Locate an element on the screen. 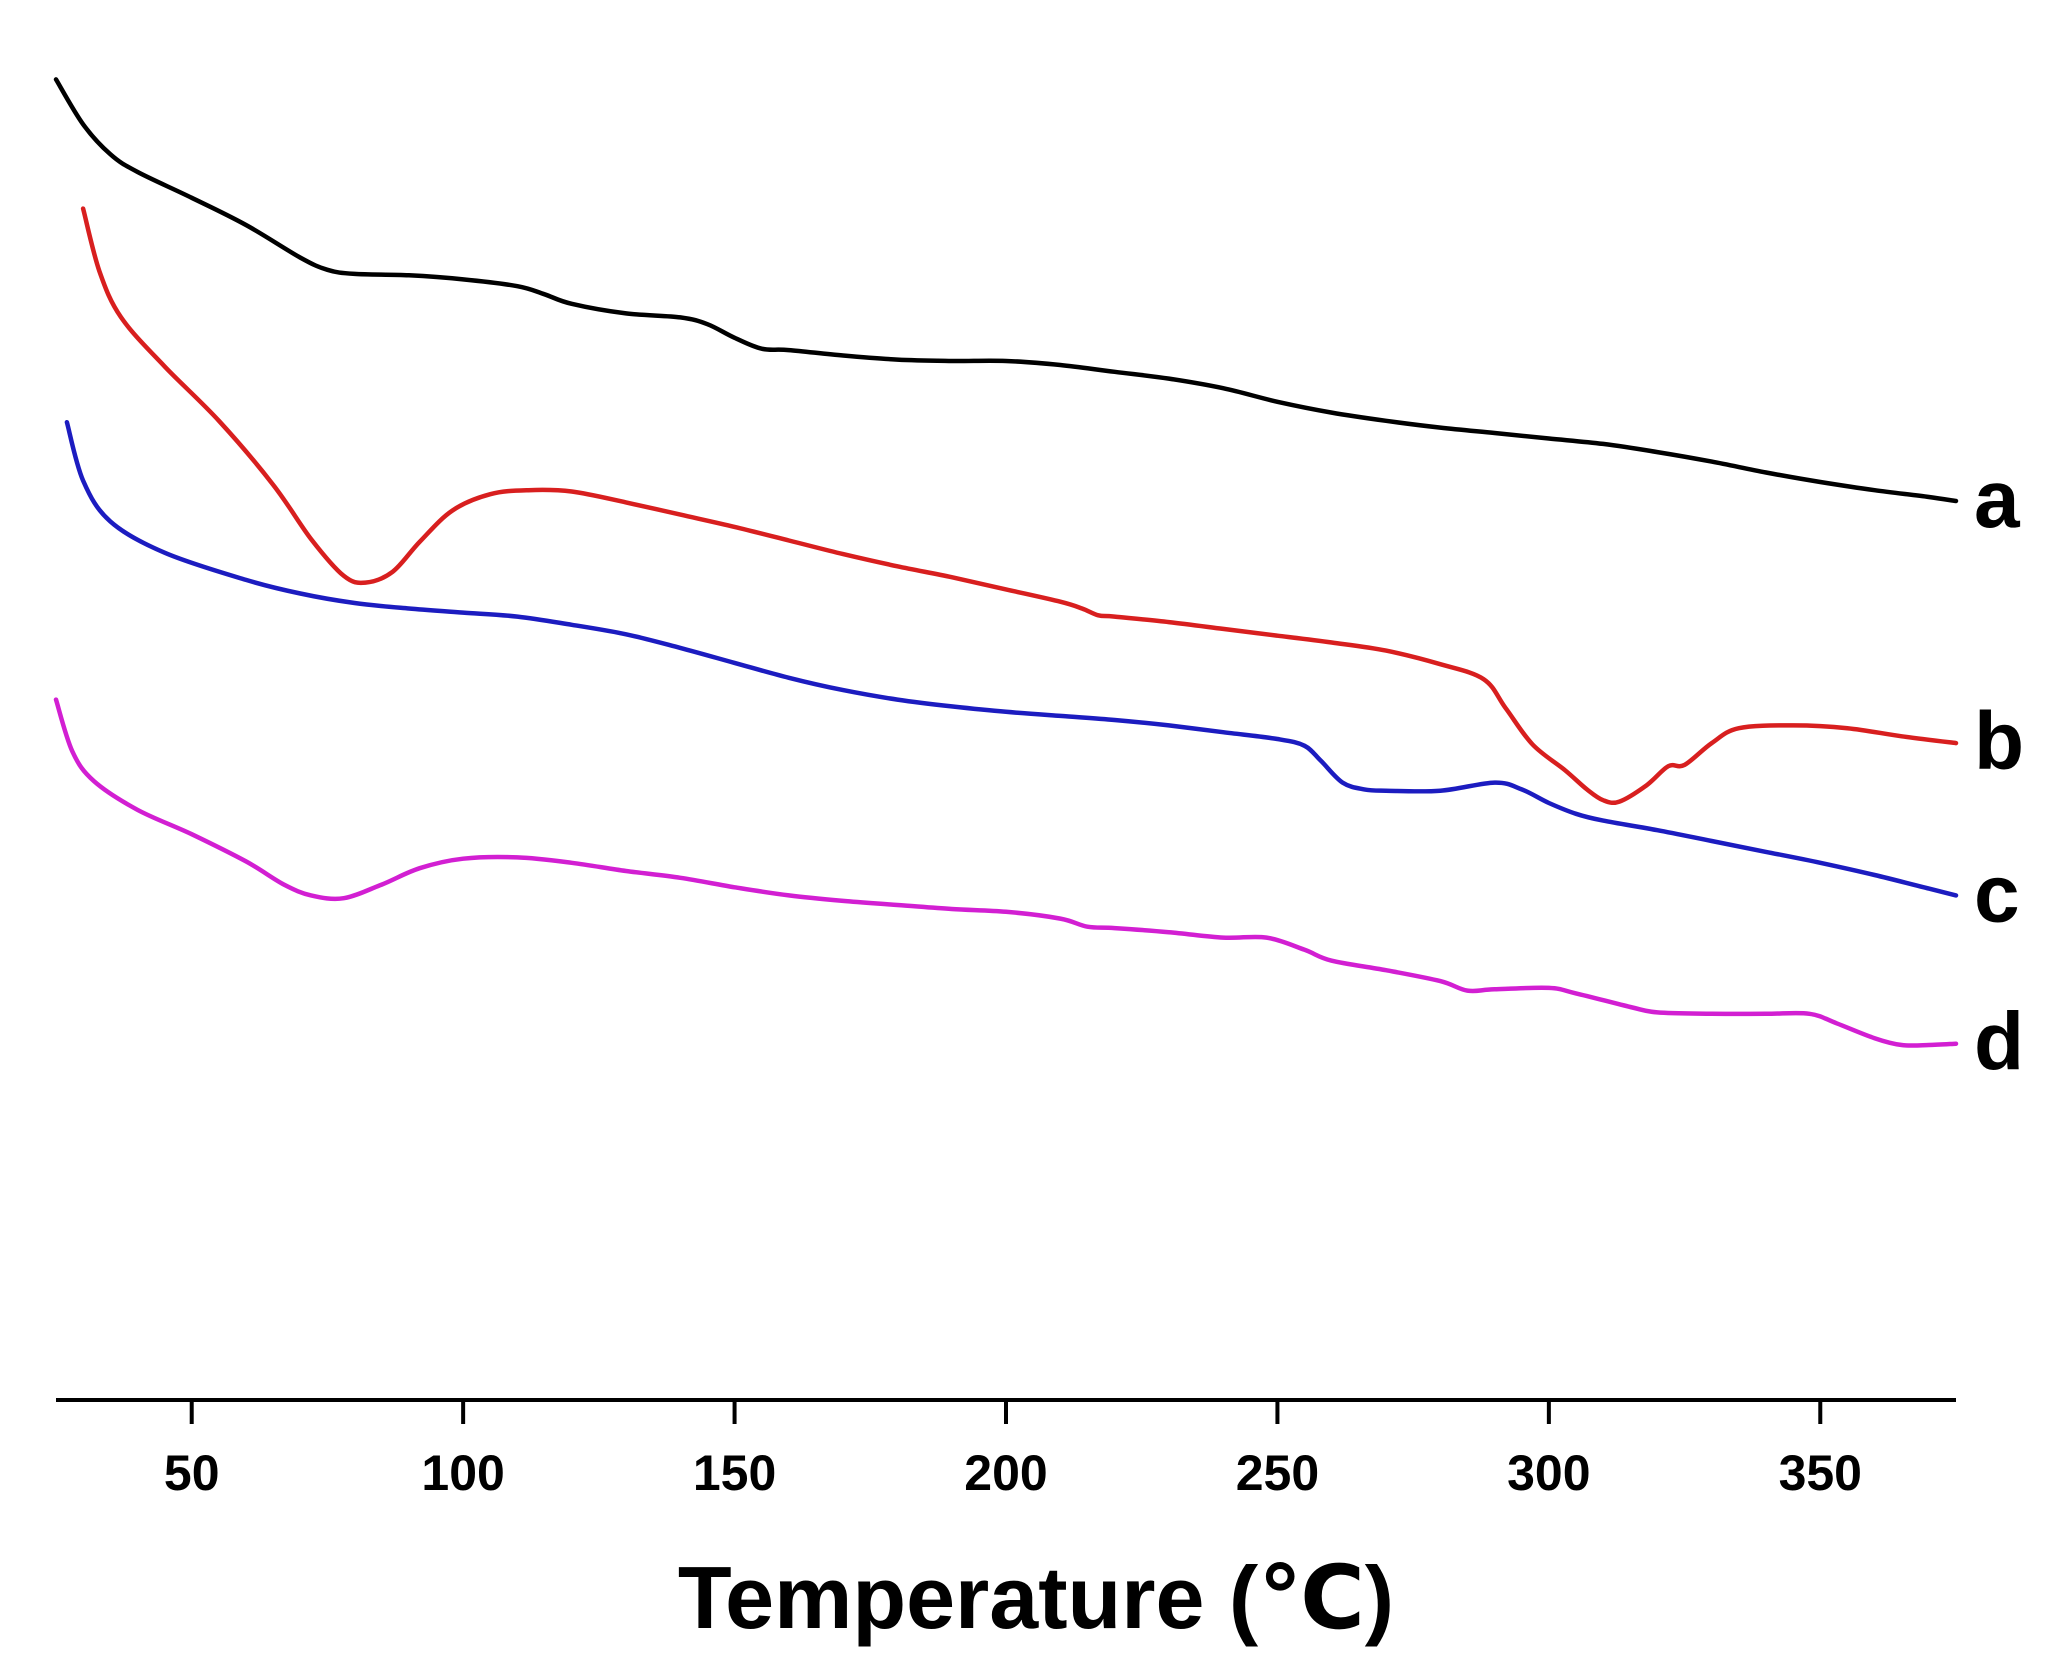 This screenshot has width=2059, height=1653. curve-labels-group: a bcd is located at coordinates (1999, 771).